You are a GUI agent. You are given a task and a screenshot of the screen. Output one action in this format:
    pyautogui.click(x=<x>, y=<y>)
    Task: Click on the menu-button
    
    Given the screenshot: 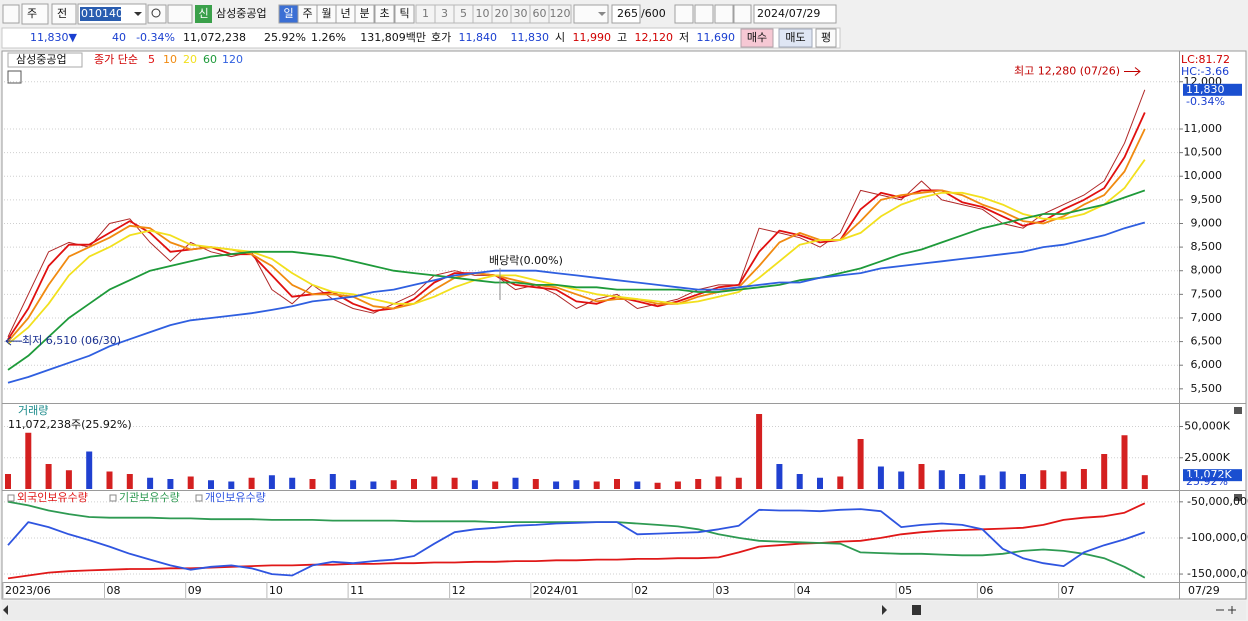 What is the action you would take?
    pyautogui.click(x=11, y=14)
    